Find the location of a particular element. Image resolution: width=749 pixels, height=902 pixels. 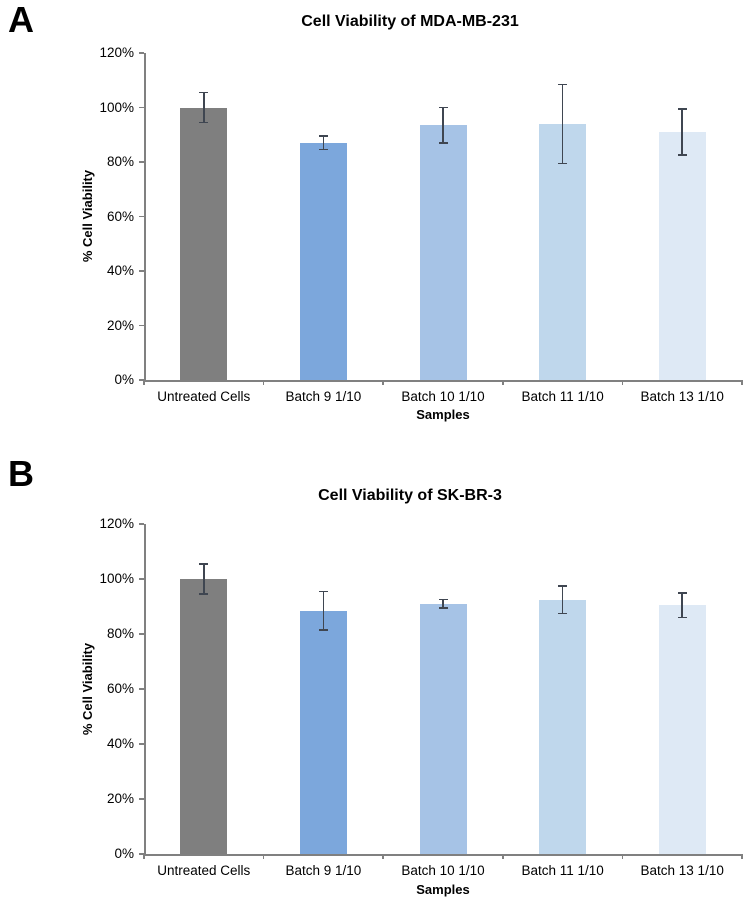

panel-label-b: B is located at coordinates (21, 473).